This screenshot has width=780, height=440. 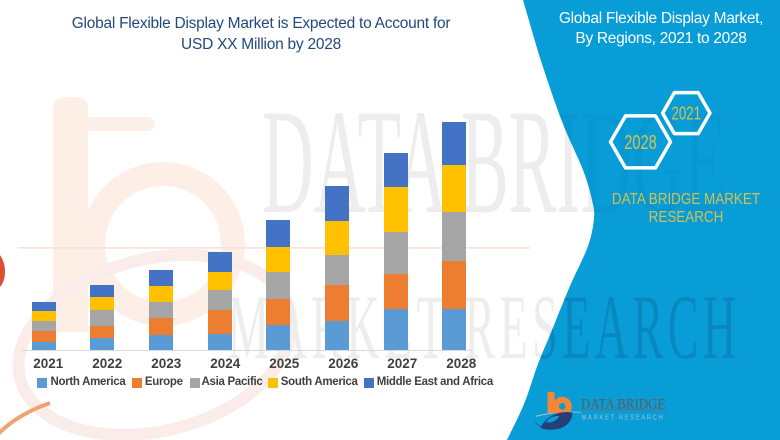 What do you see at coordinates (623, 417) in the screenshot?
I see `svg-text: MARKET RESEARCH` at bounding box center [623, 417].